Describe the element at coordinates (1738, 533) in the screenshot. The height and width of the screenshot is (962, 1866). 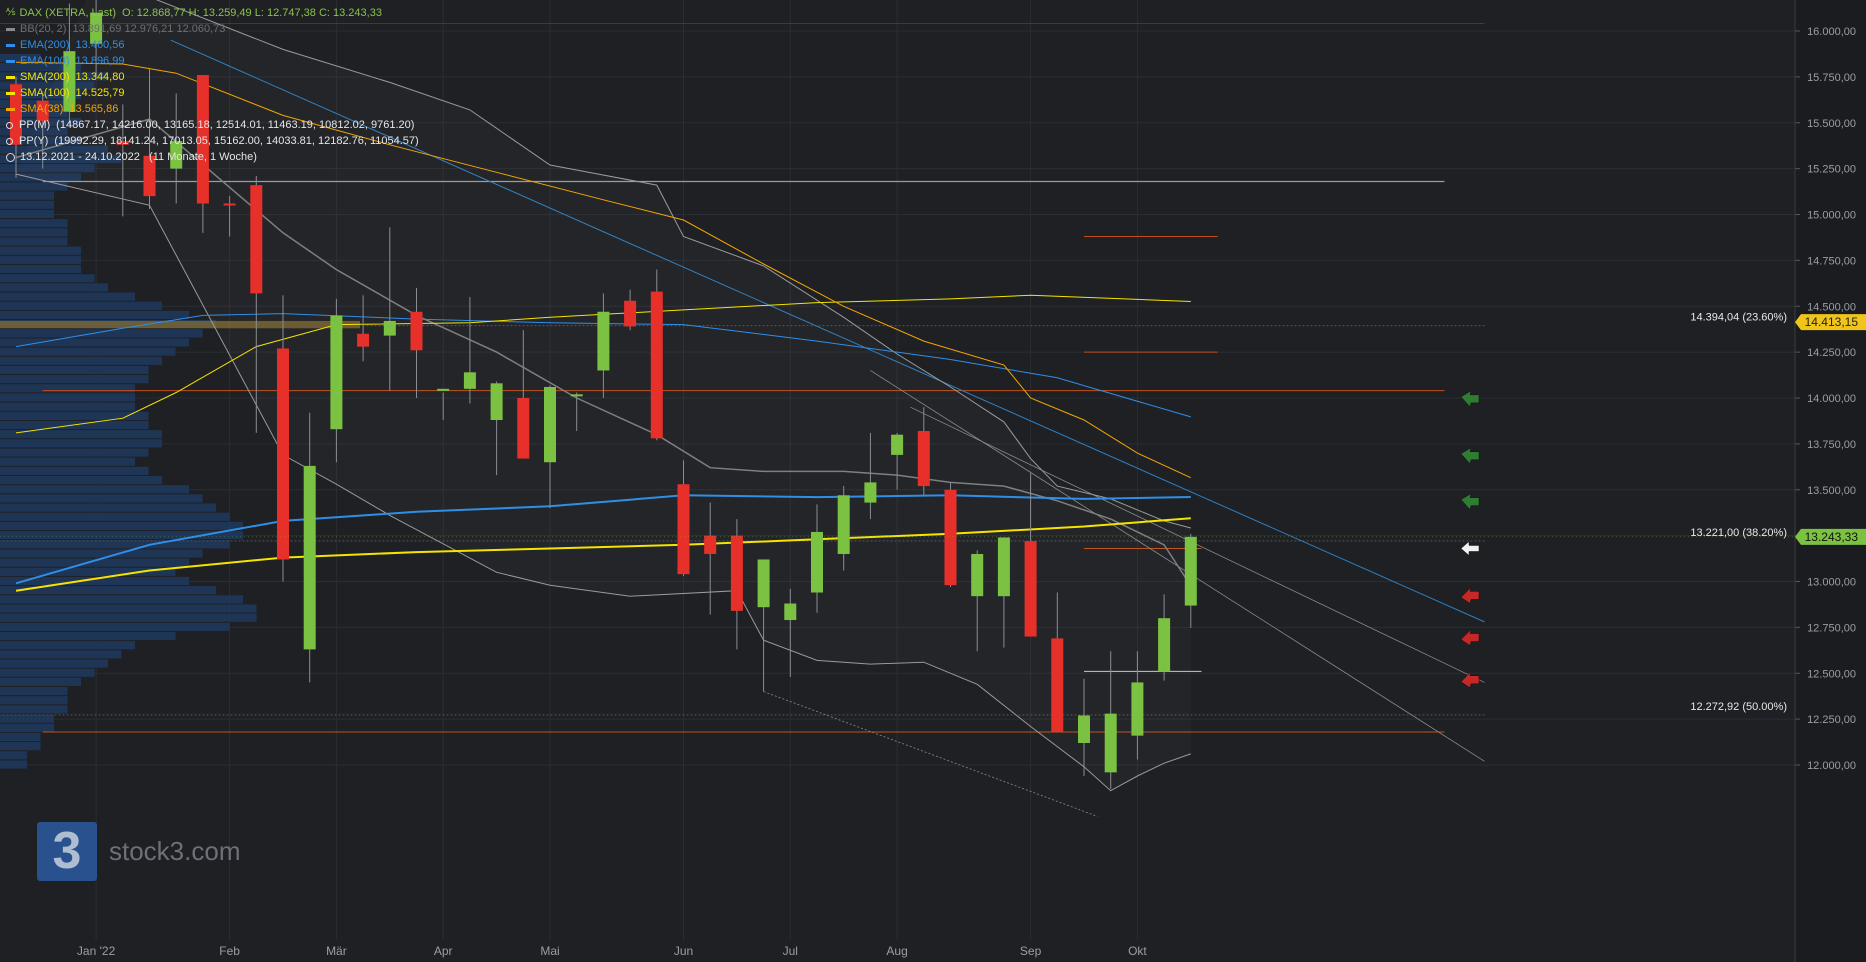
I see `fibonacci-label: 13.221,00 (38.20%)` at that location.